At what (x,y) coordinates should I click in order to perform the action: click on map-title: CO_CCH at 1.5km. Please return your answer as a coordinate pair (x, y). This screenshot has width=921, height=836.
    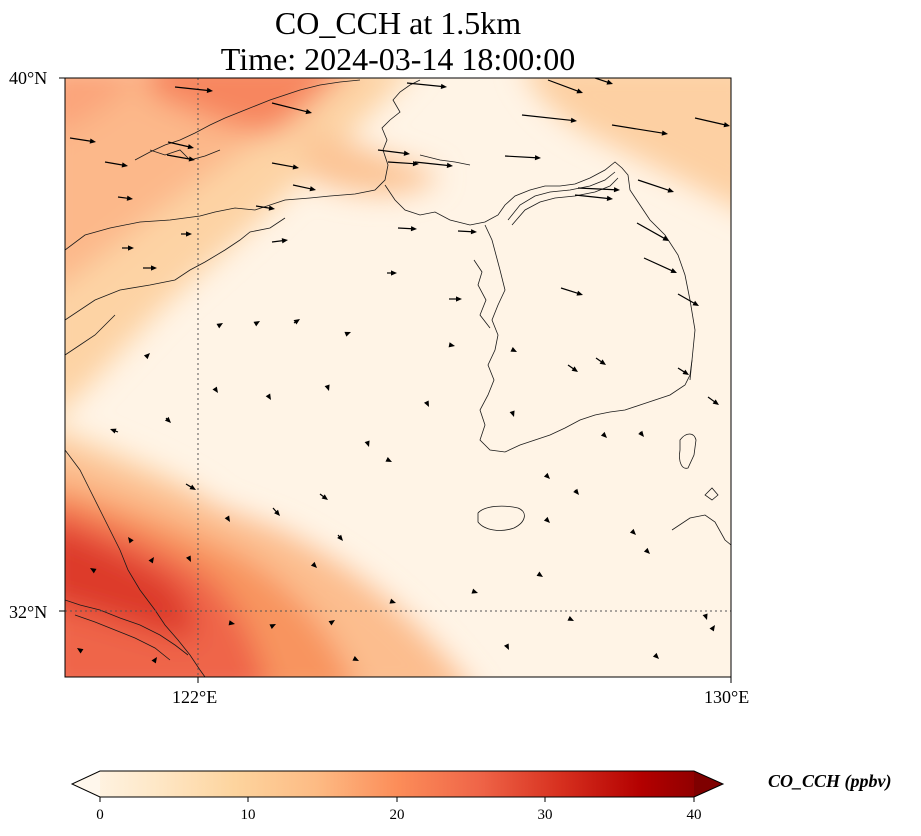
    Looking at the image, I should click on (398, 23).